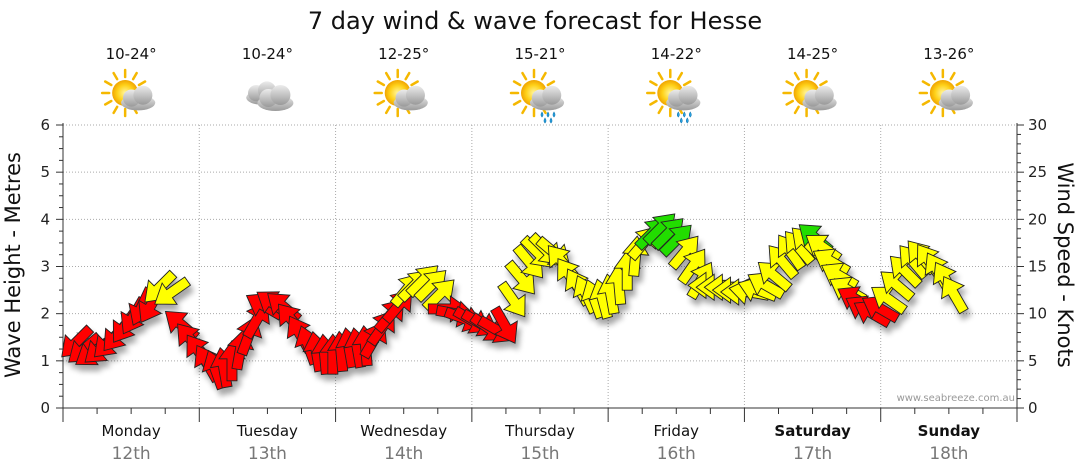 This screenshot has height=475, width=1080. What do you see at coordinates (1037, 219) in the screenshot?
I see `y-right-tick-label: 20` at bounding box center [1037, 219].